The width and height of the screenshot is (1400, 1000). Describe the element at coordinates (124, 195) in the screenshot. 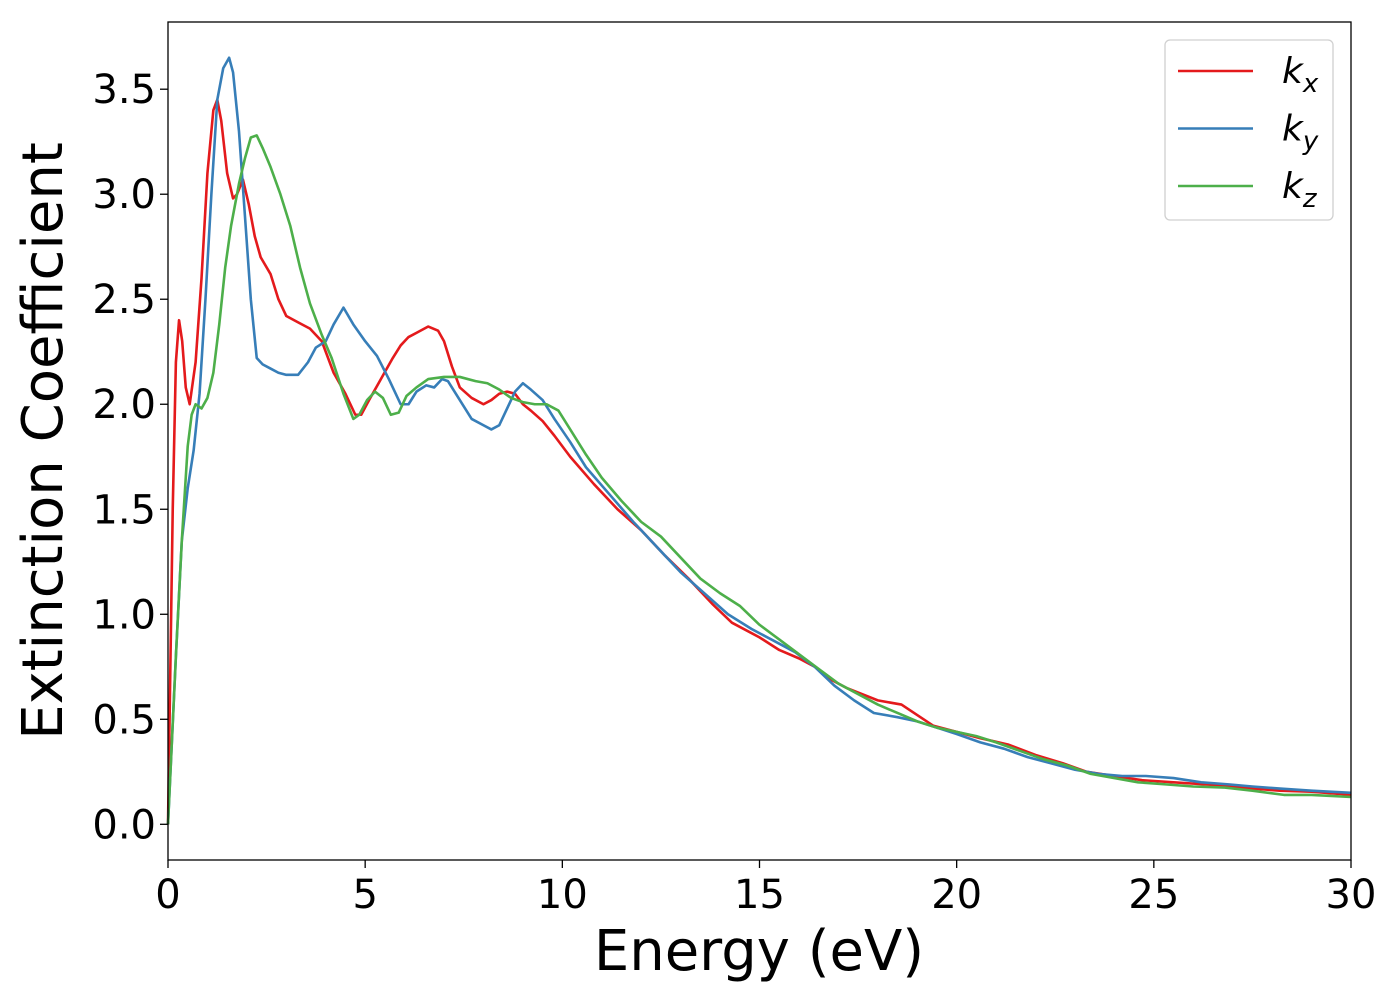

I see `y-tick-label: 3.0` at that location.